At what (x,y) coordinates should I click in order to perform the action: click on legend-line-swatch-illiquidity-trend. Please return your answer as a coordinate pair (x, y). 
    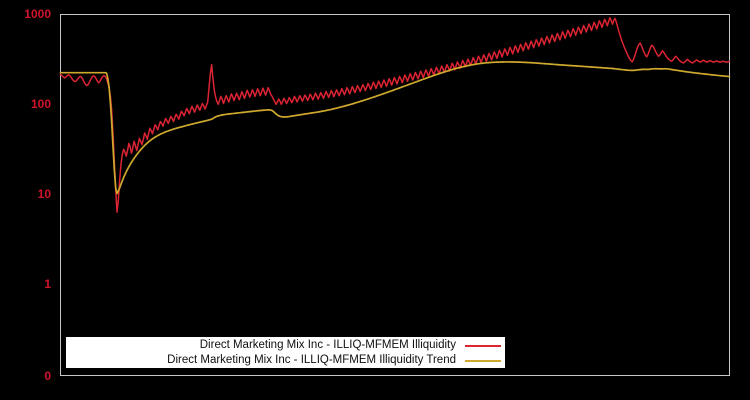
    Looking at the image, I should click on (483, 360).